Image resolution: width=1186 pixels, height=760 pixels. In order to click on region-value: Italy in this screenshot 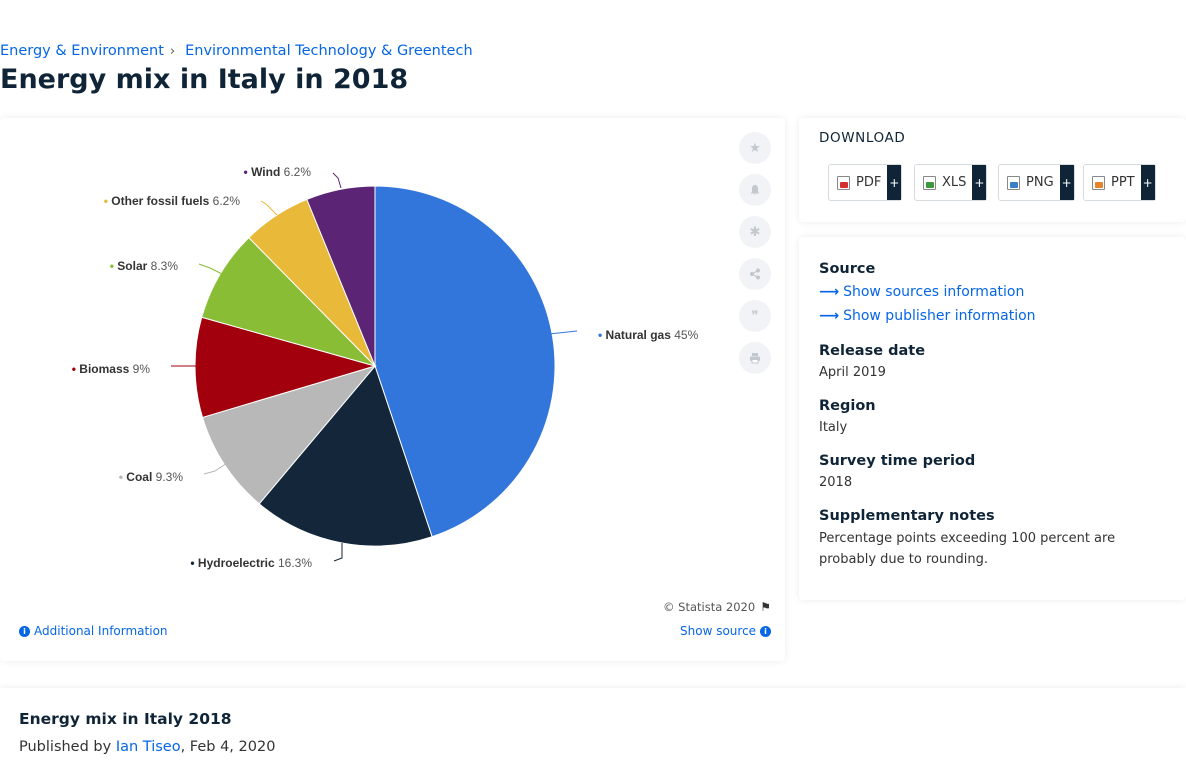, I will do `click(833, 427)`.